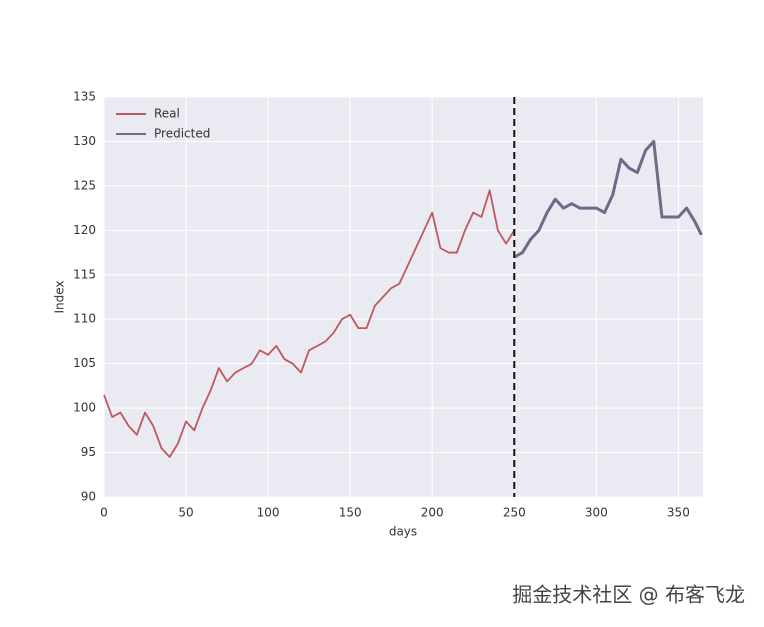  What do you see at coordinates (628, 595) in the screenshot?
I see `watermark: 掘金技术社区 @ 布客飞龙` at bounding box center [628, 595].